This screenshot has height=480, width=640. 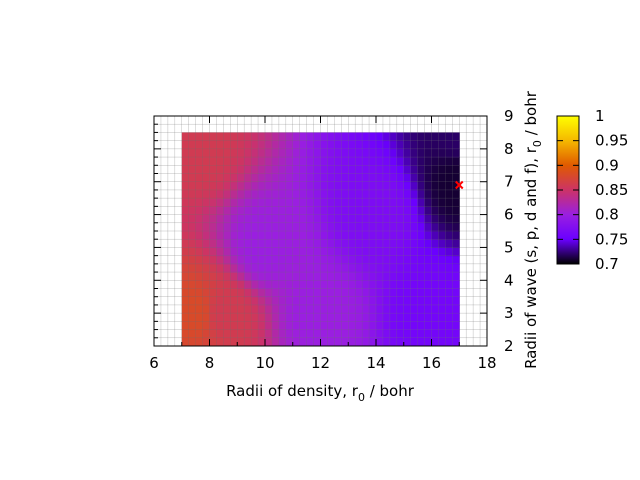 I want to click on y-axis-label-main: Radii of wave (s, p, d and f), r, so click(x=531, y=257).